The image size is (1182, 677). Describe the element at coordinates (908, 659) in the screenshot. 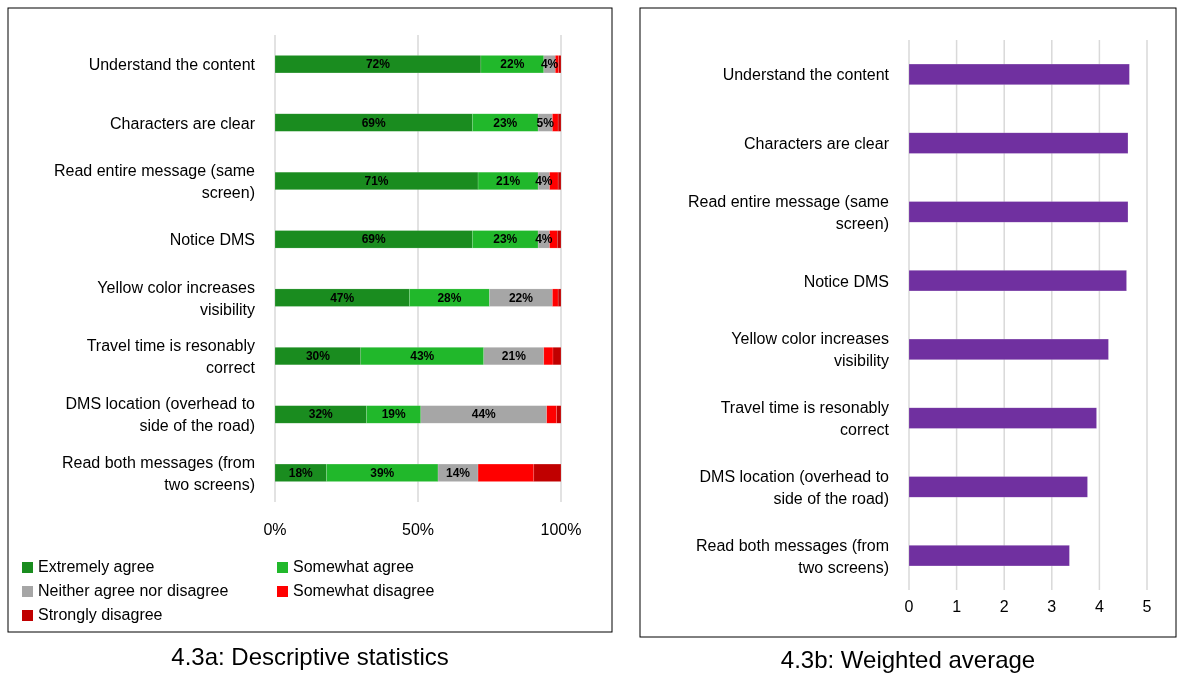

I see `text: 4.3b: Weighted average` at that location.